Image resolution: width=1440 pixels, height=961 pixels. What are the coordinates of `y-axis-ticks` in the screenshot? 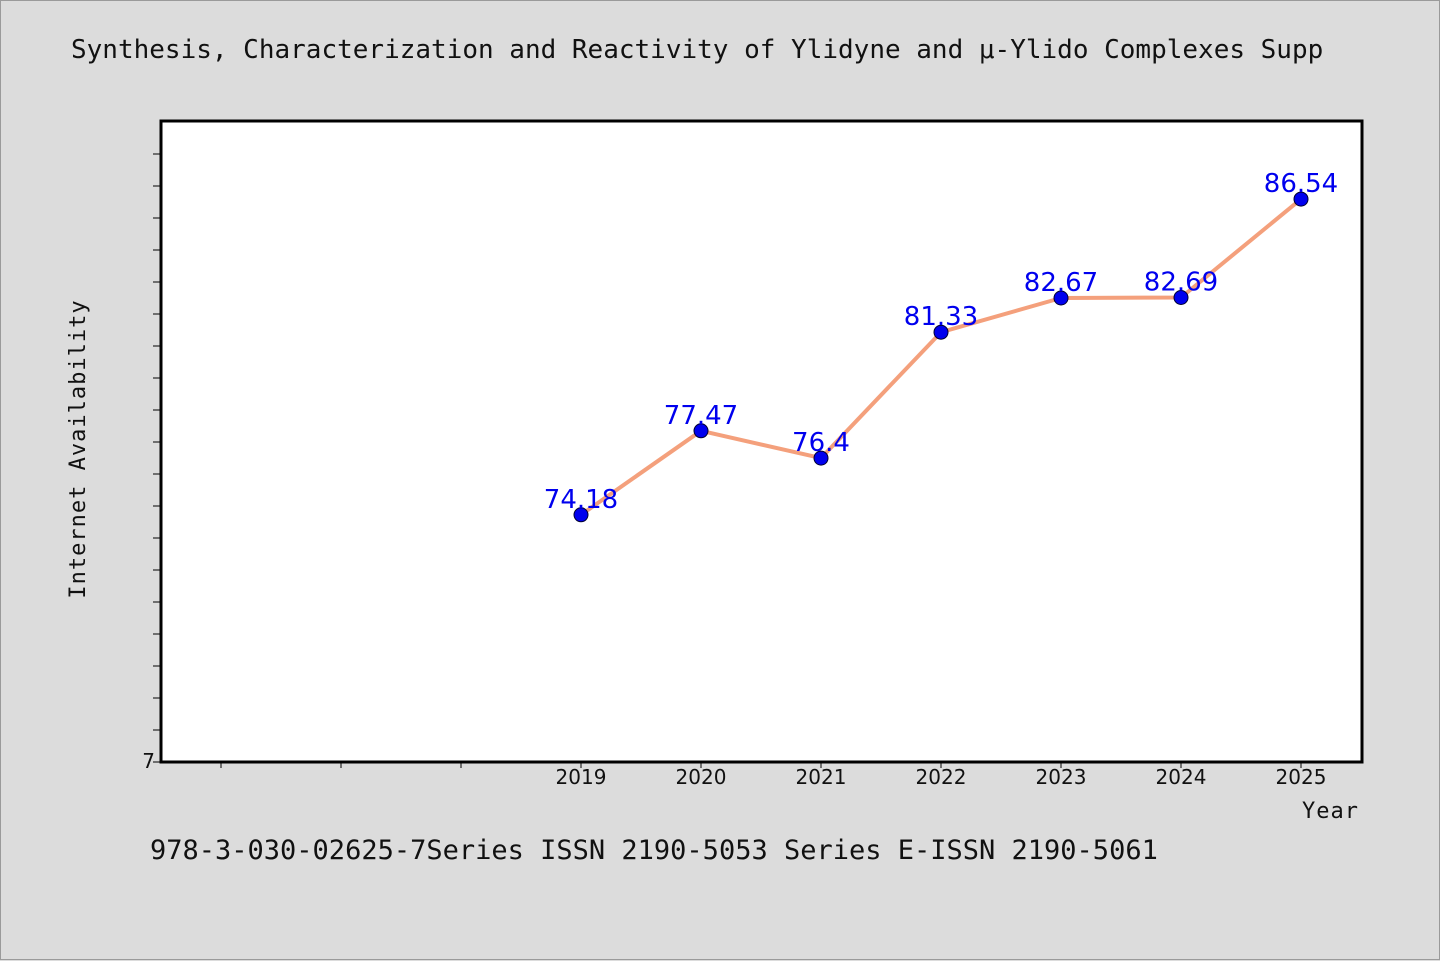 It's located at (157, 458).